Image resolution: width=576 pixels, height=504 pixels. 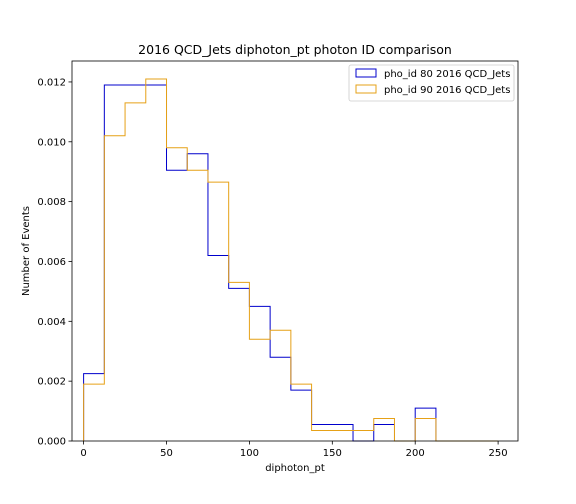 I want to click on y-tick-label-5: 0.010, so click(x=51, y=142).